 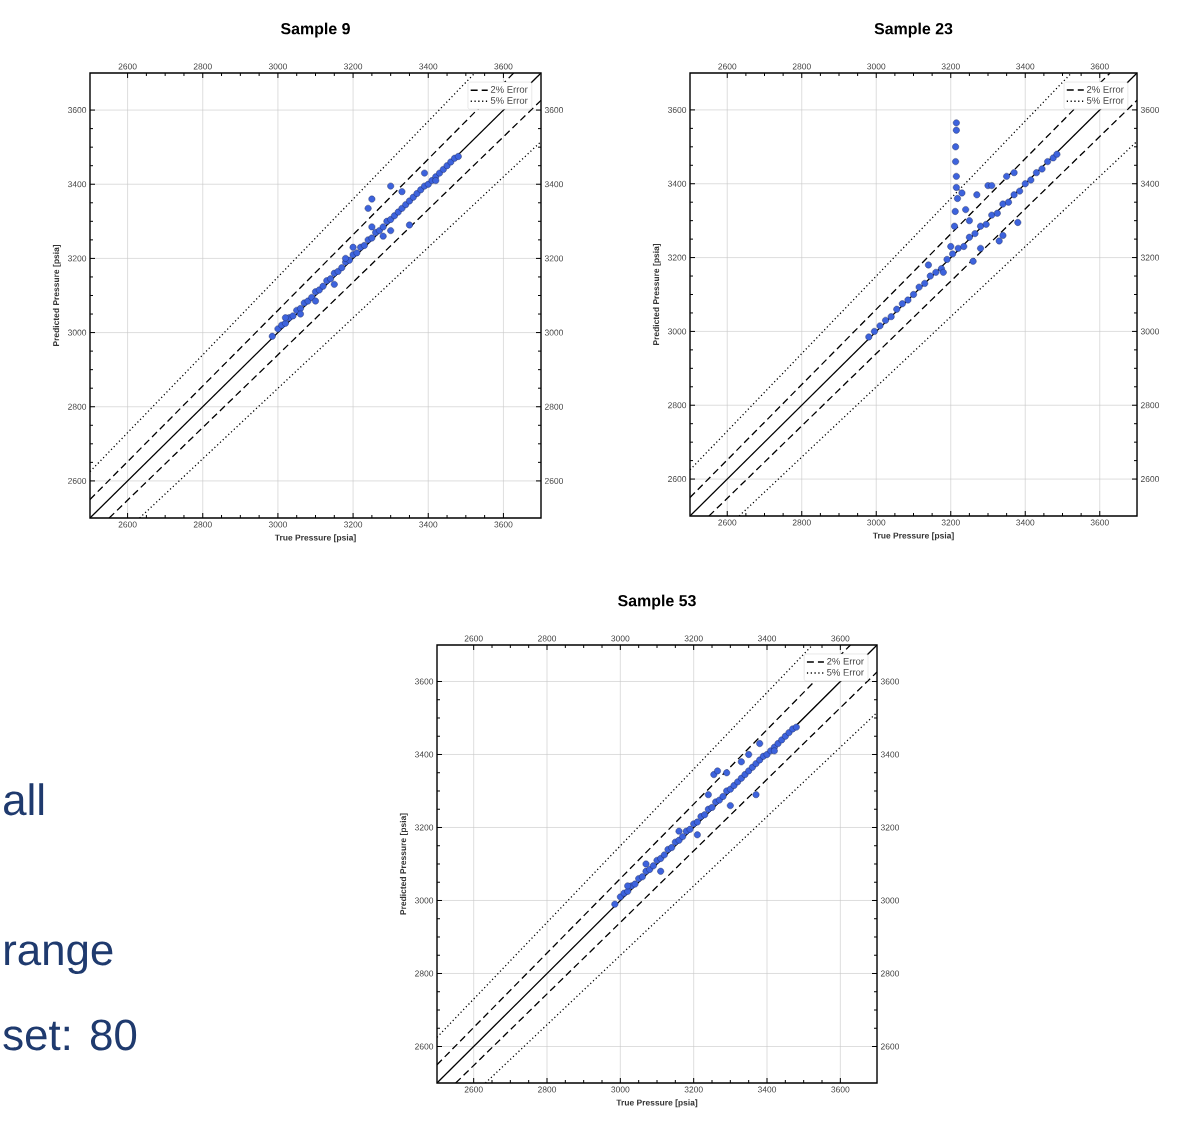 What do you see at coordinates (840, 638) in the screenshot?
I see `x2-tick-label: 3600` at bounding box center [840, 638].